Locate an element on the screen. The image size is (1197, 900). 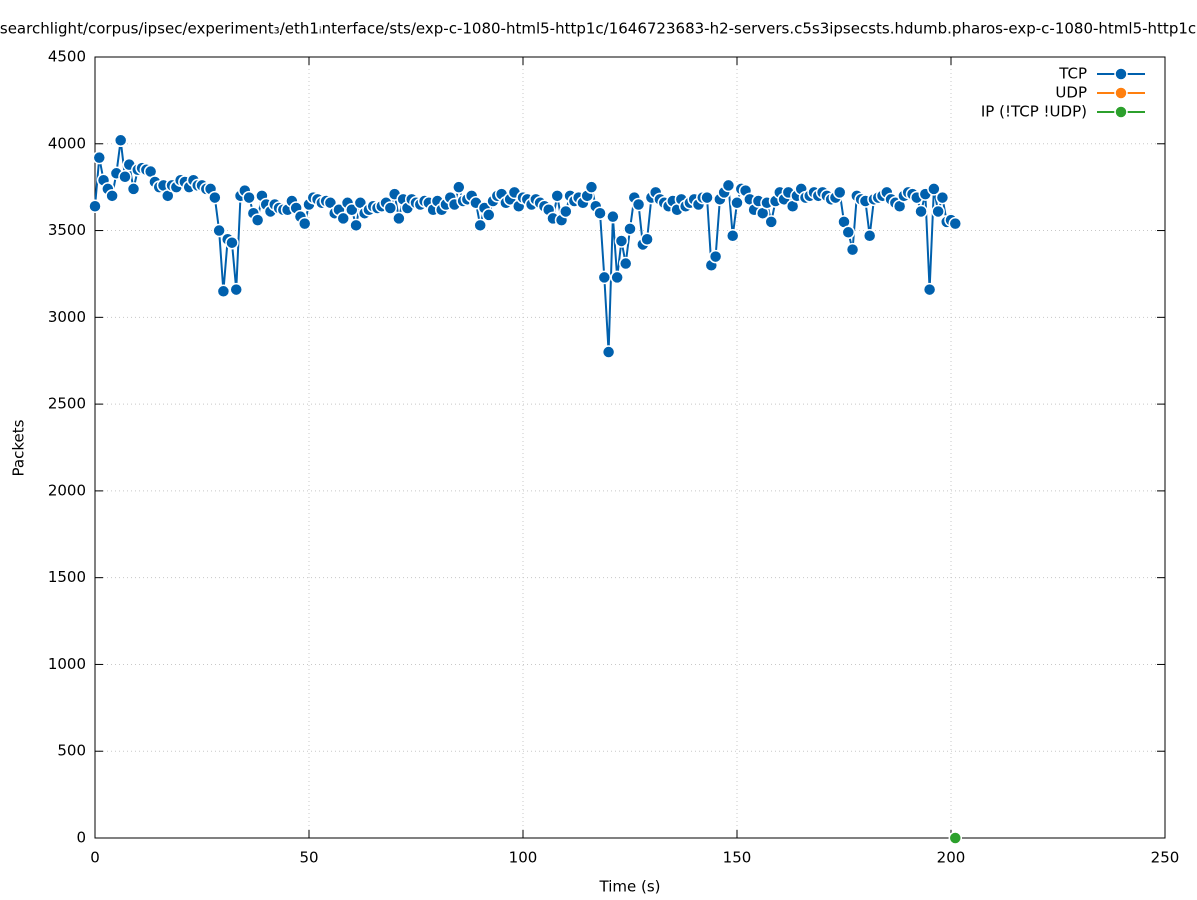
y-tick-label: 1500 is located at coordinates (67, 577).